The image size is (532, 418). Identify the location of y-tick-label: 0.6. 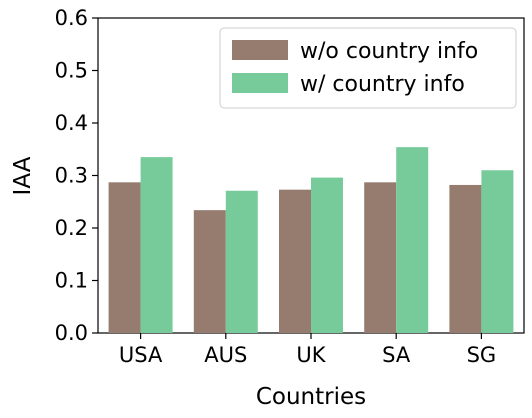
(71, 18).